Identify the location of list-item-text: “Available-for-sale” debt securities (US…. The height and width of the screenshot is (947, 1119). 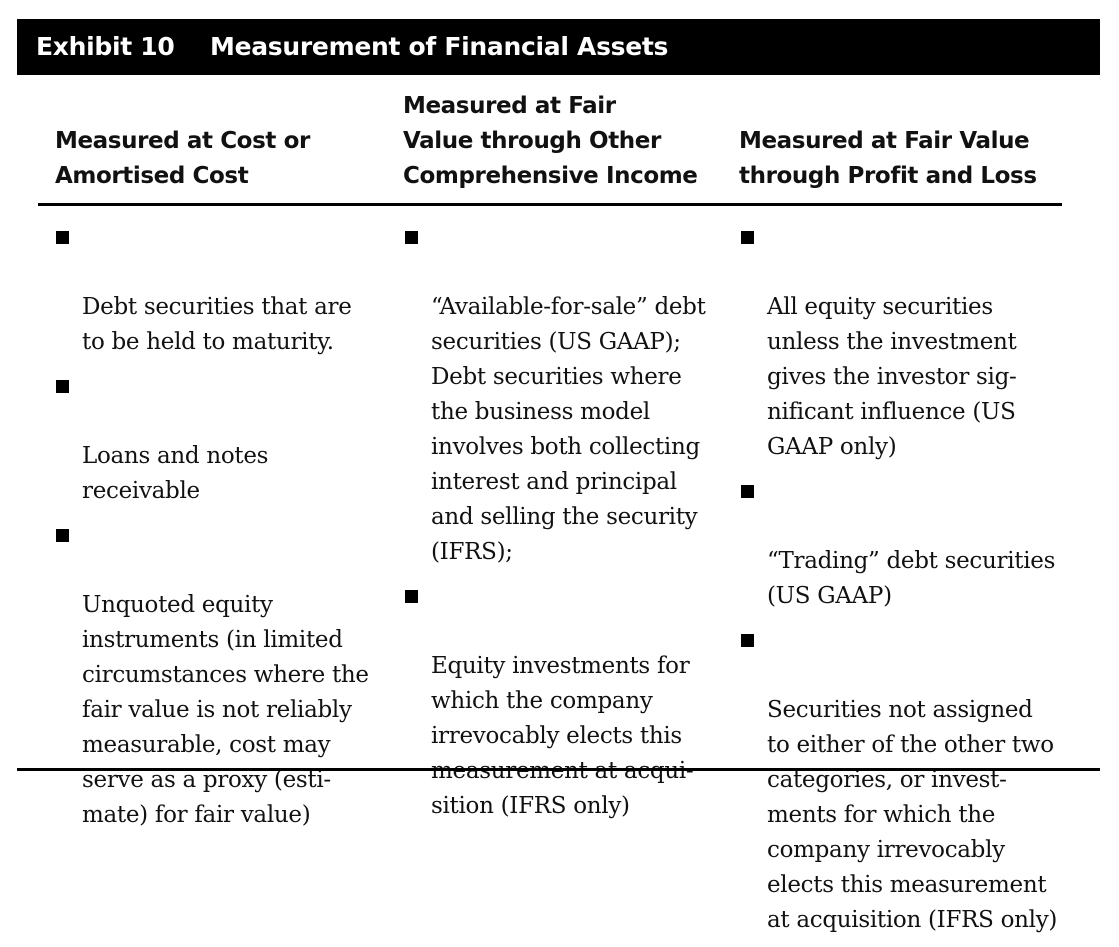
(568, 429).